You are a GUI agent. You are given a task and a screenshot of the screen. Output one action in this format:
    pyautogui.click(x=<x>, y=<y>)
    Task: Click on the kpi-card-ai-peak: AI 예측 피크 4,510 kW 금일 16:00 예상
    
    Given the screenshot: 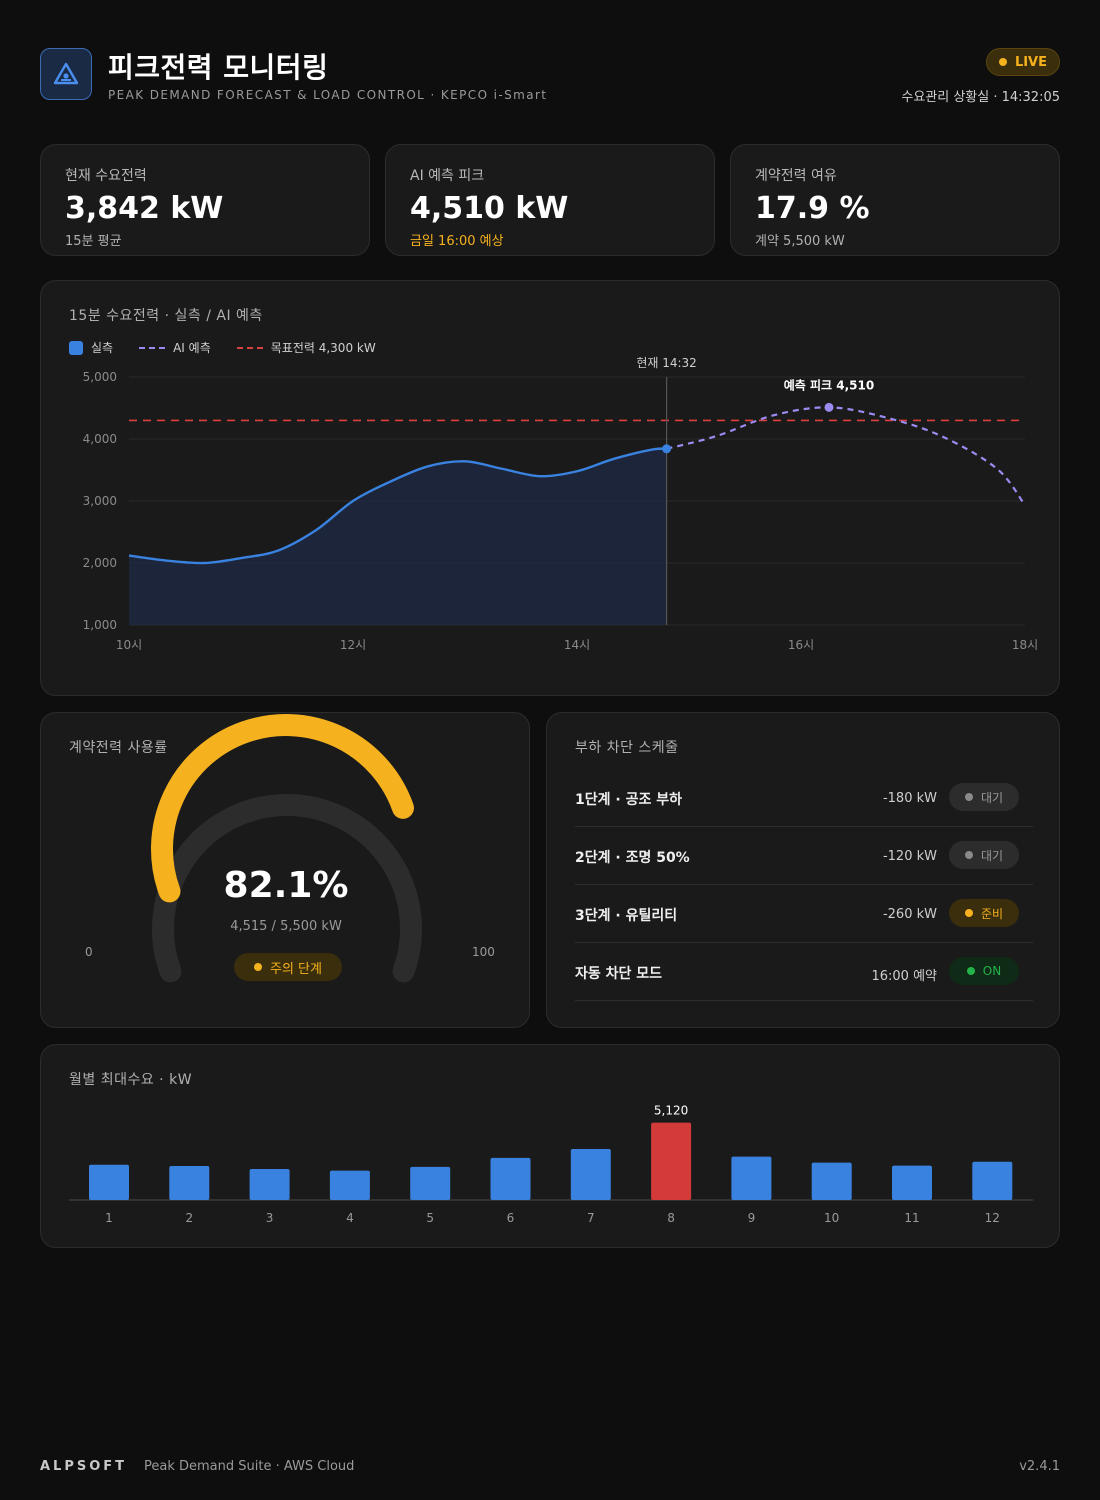 What is the action you would take?
    pyautogui.click(x=550, y=200)
    